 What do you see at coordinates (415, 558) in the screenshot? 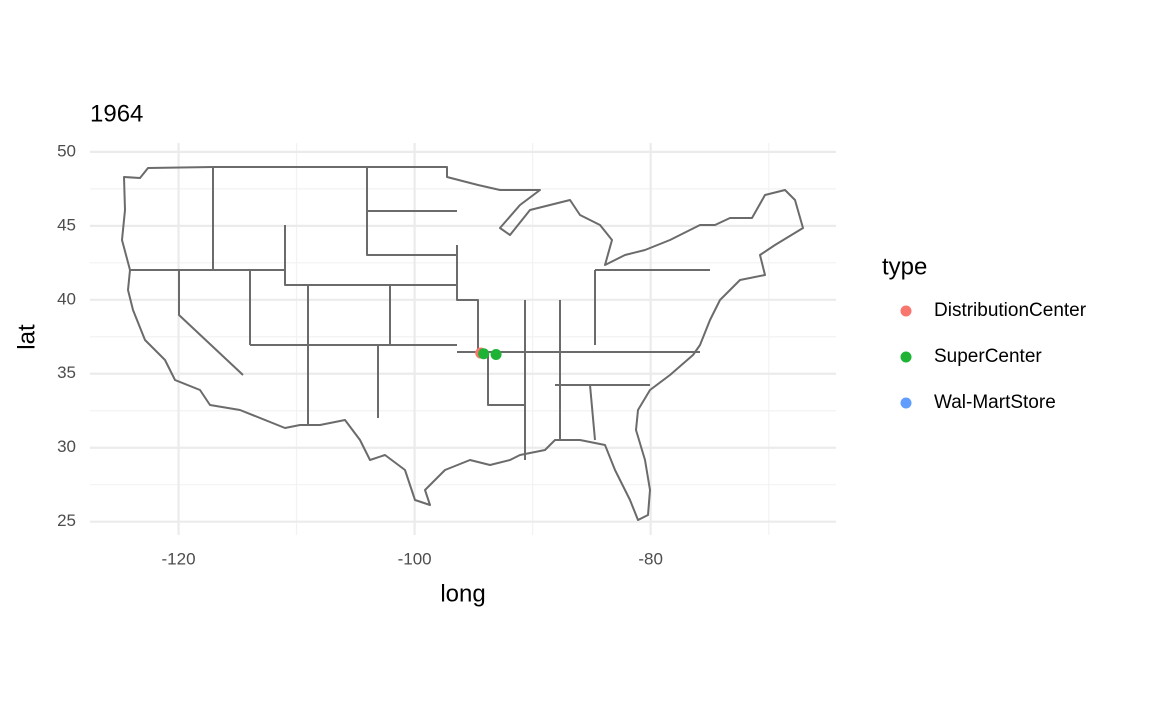
I see `x-tick-label: -100` at bounding box center [415, 558].